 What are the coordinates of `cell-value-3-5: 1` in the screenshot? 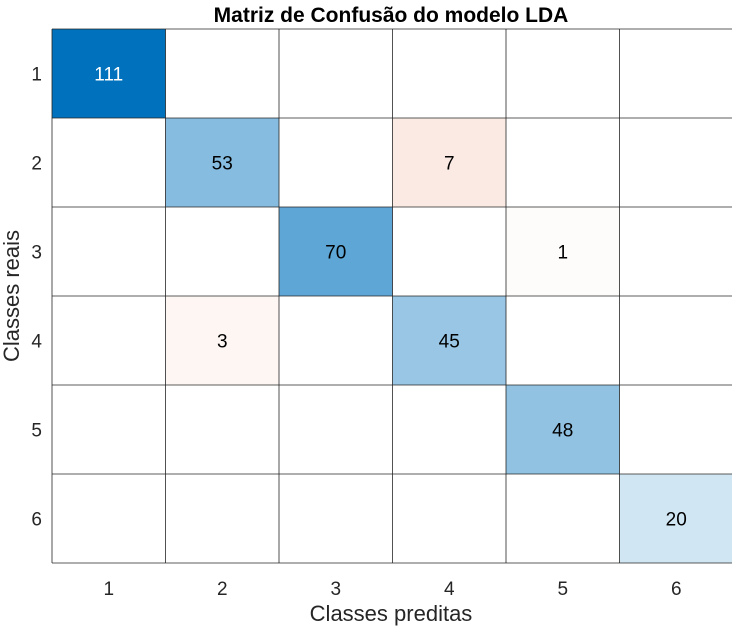 It's located at (562, 253).